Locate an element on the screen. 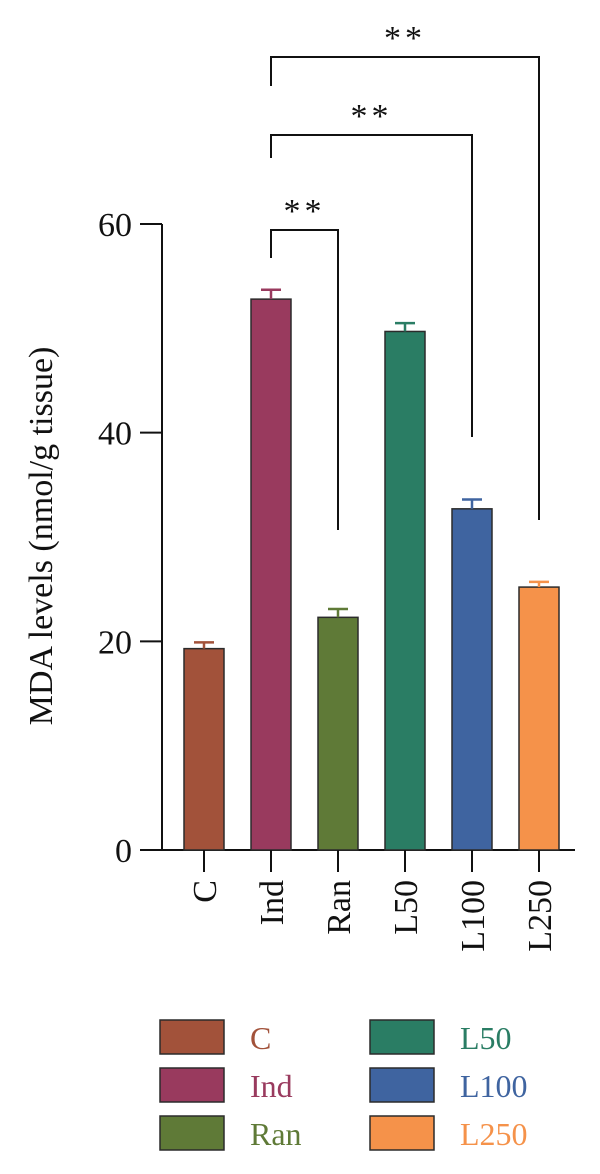 This screenshot has height=1174, width=600. legend-swatch-l100 is located at coordinates (402, 1085).